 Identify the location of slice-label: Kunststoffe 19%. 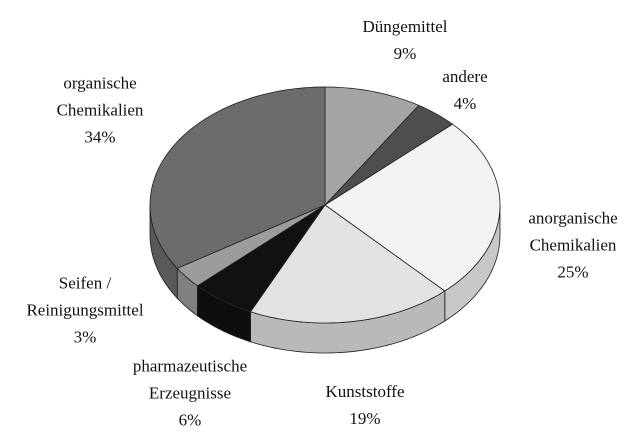
(365, 405).